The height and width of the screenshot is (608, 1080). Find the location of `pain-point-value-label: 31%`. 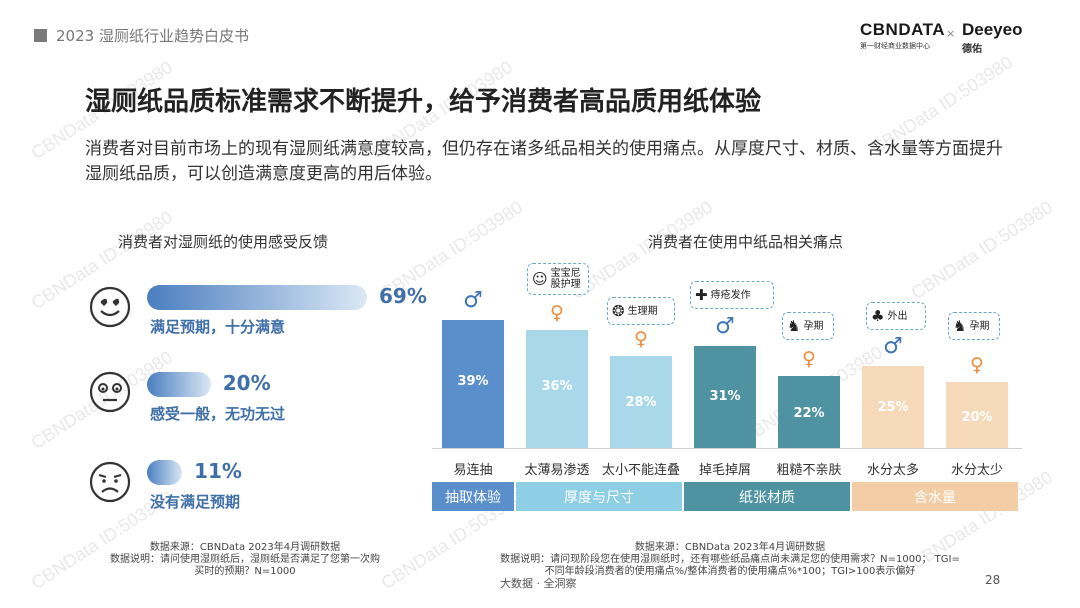

pain-point-value-label: 31% is located at coordinates (725, 396).